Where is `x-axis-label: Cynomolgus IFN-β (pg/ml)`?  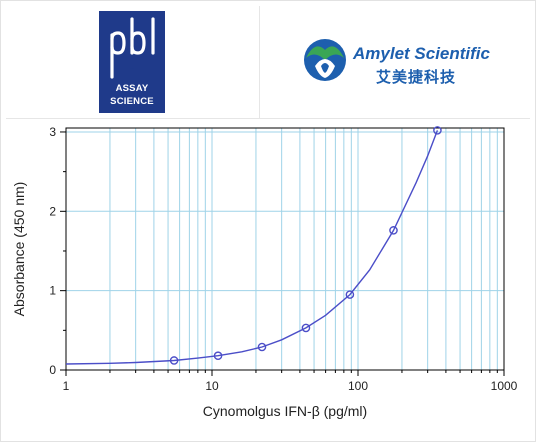
x-axis-label: Cynomolgus IFN-β (pg/ml) is located at coordinates (285, 411).